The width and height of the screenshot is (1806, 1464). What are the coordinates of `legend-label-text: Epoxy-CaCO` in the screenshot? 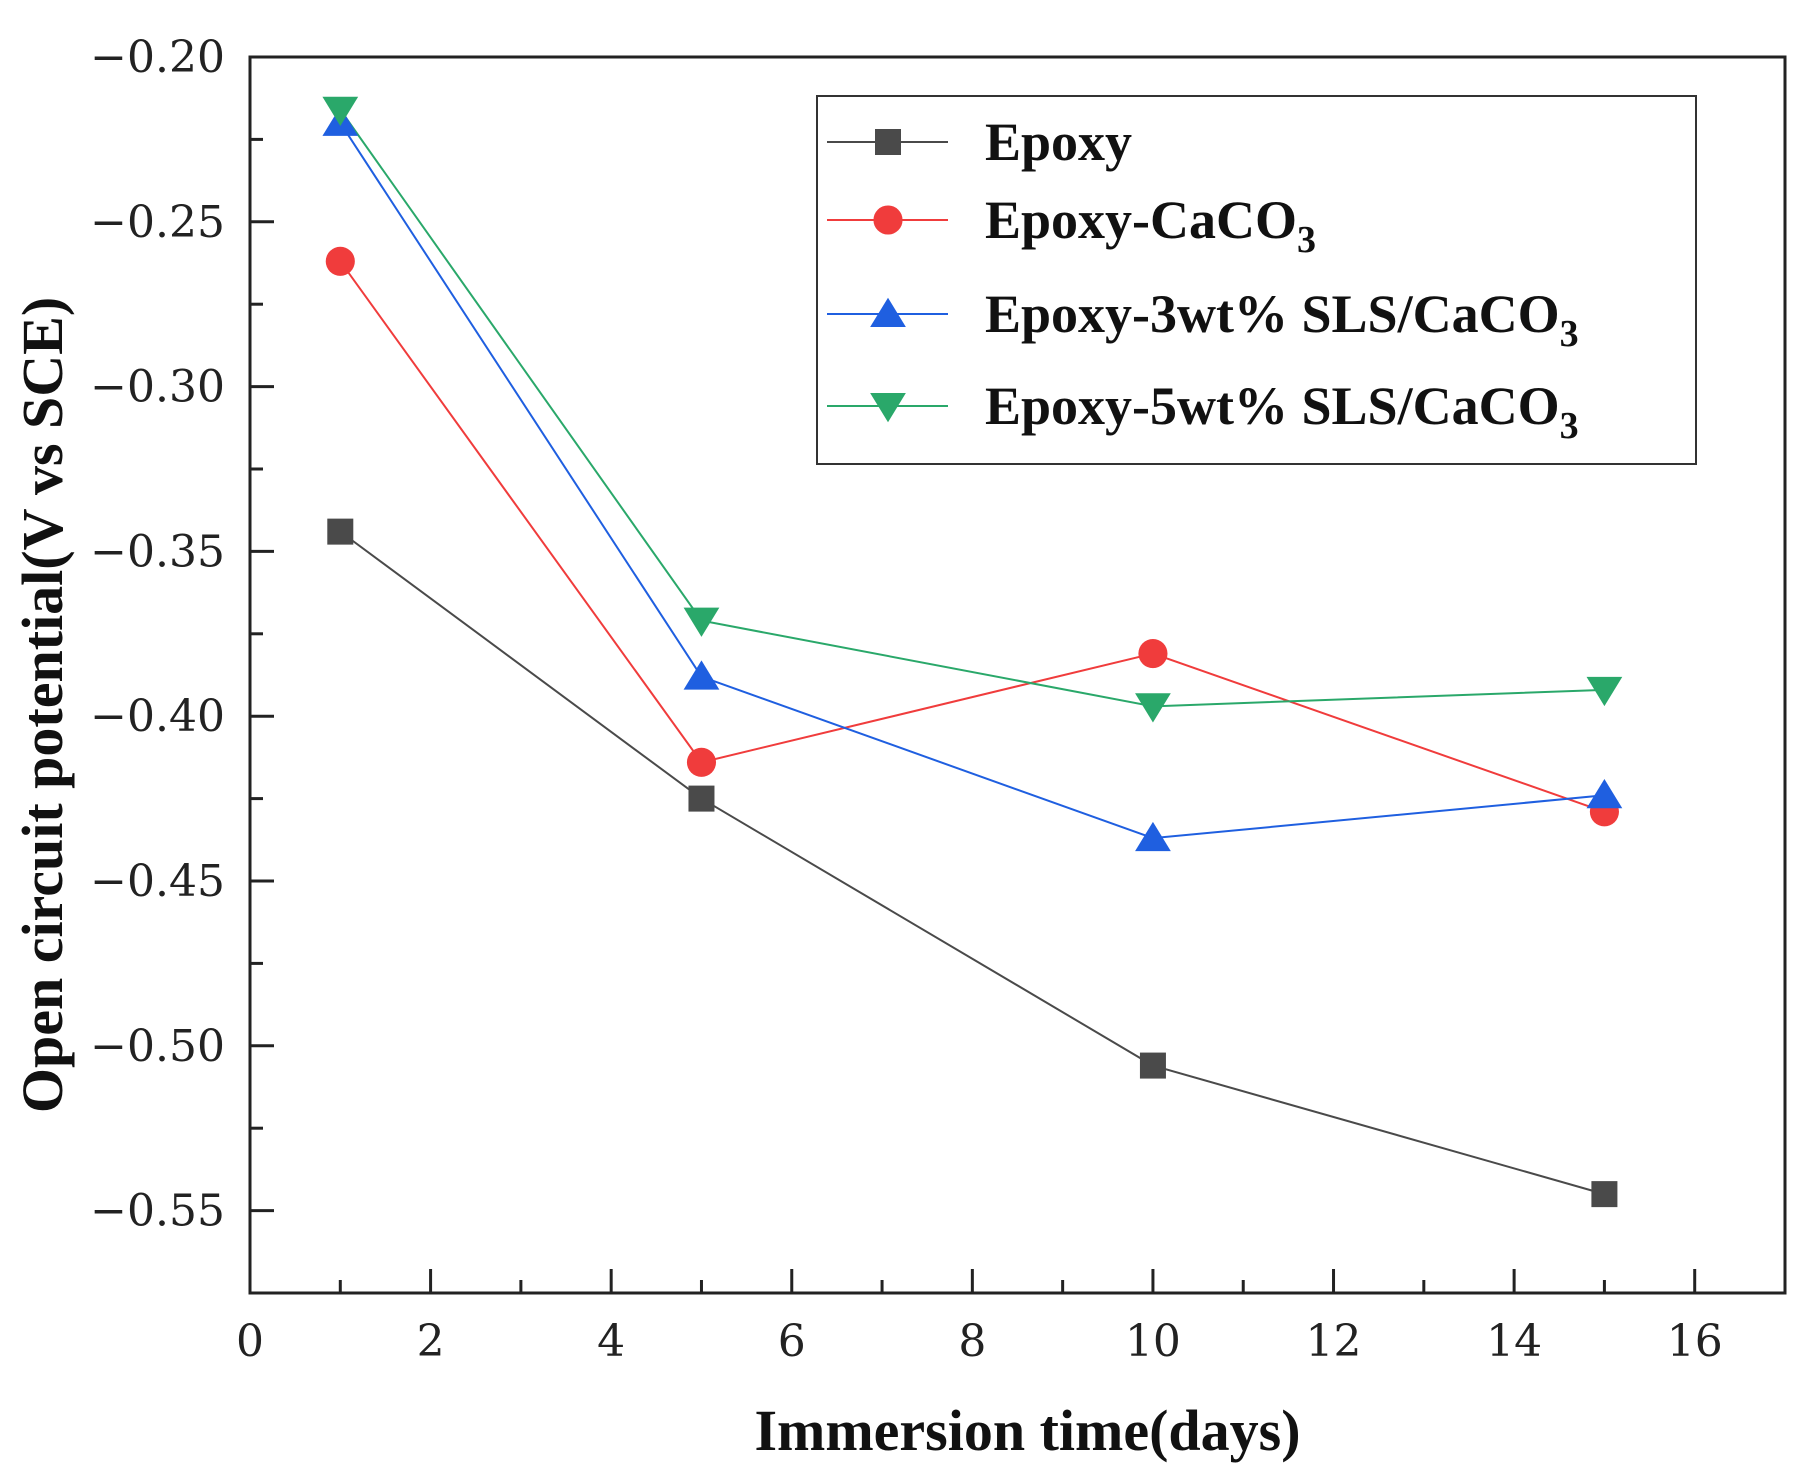 It's located at (1141, 220).